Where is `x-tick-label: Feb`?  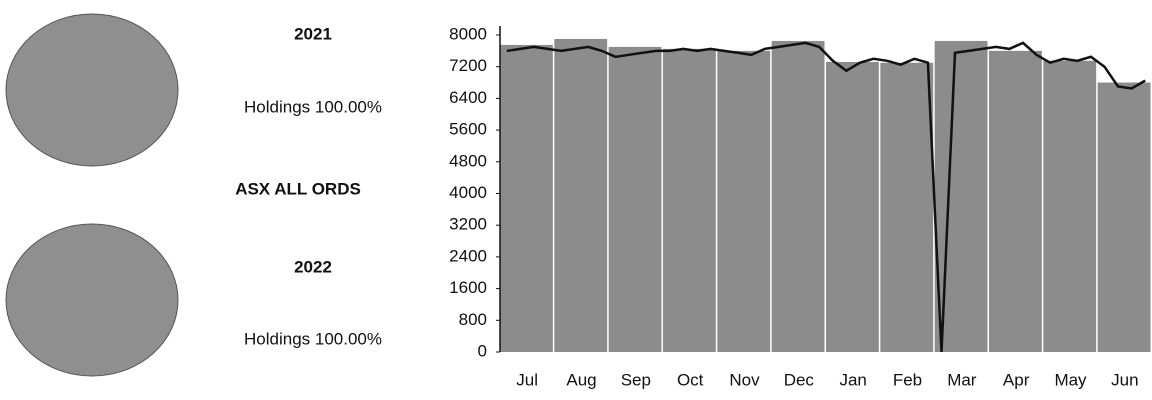 x-tick-label: Feb is located at coordinates (907, 379).